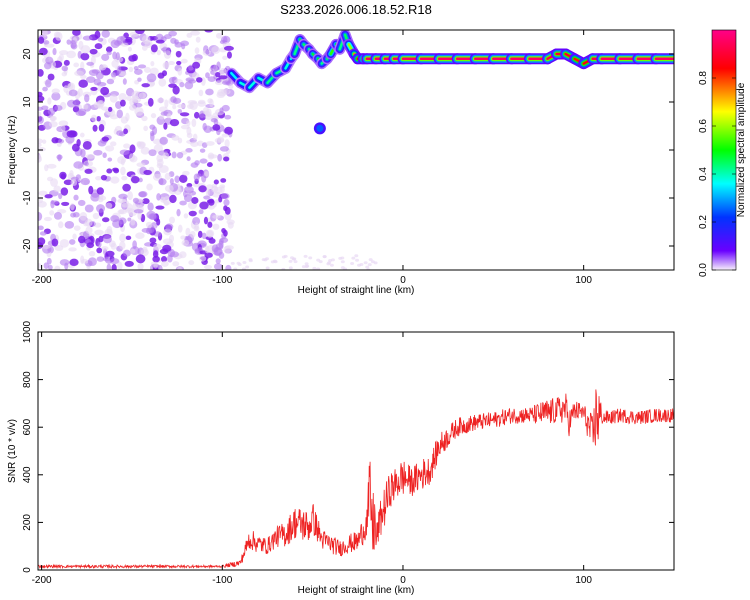 The image size is (750, 600). What do you see at coordinates (703, 174) in the screenshot?
I see `colorbar-tick-label: 0.4` at bounding box center [703, 174].